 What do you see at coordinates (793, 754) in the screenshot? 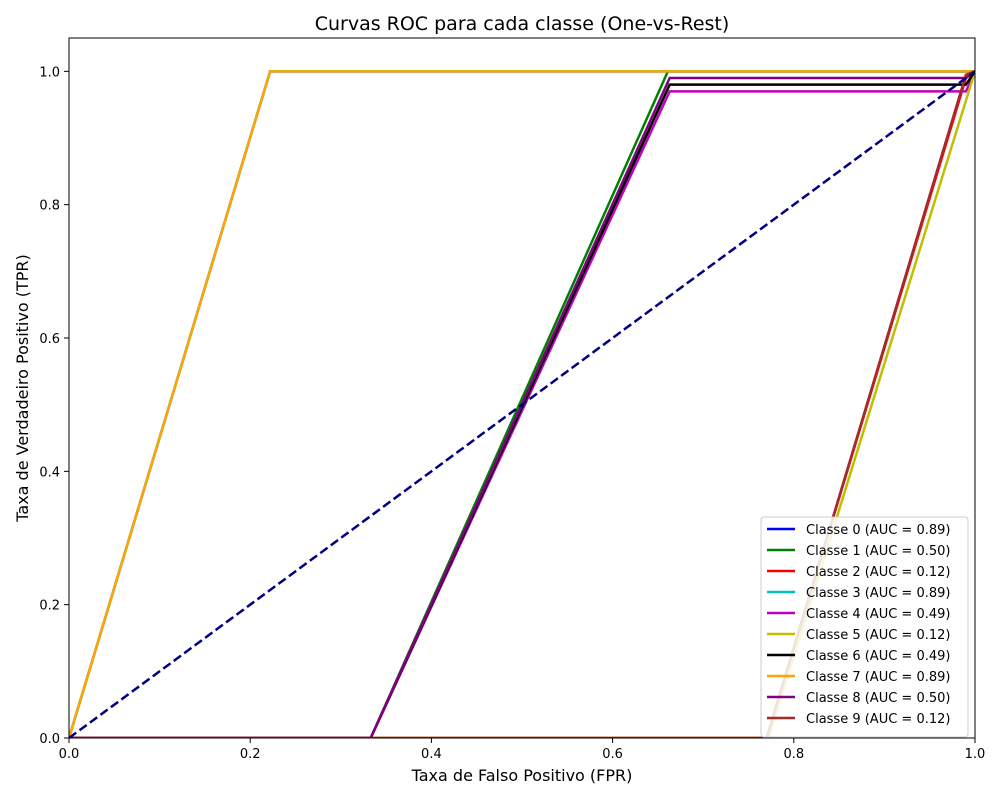
I see `x-tick-label: 0.8` at bounding box center [793, 754].